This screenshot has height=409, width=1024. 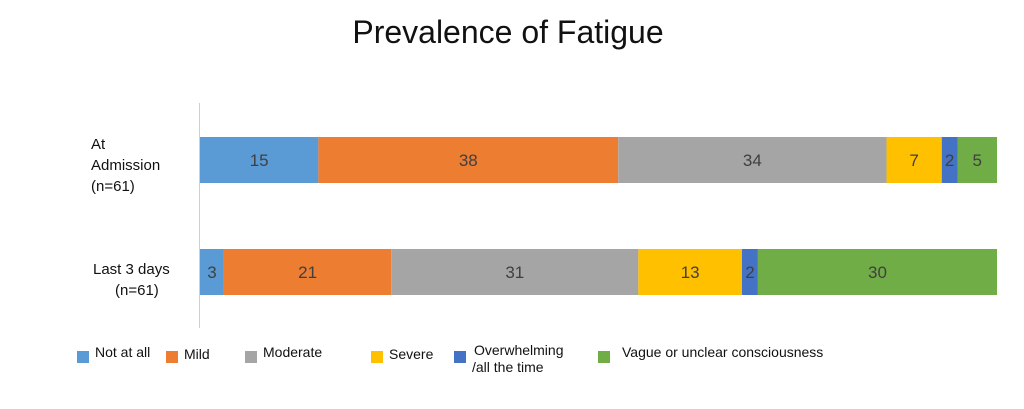 I want to click on legend-label: Overwhelming, so click(x=519, y=350).